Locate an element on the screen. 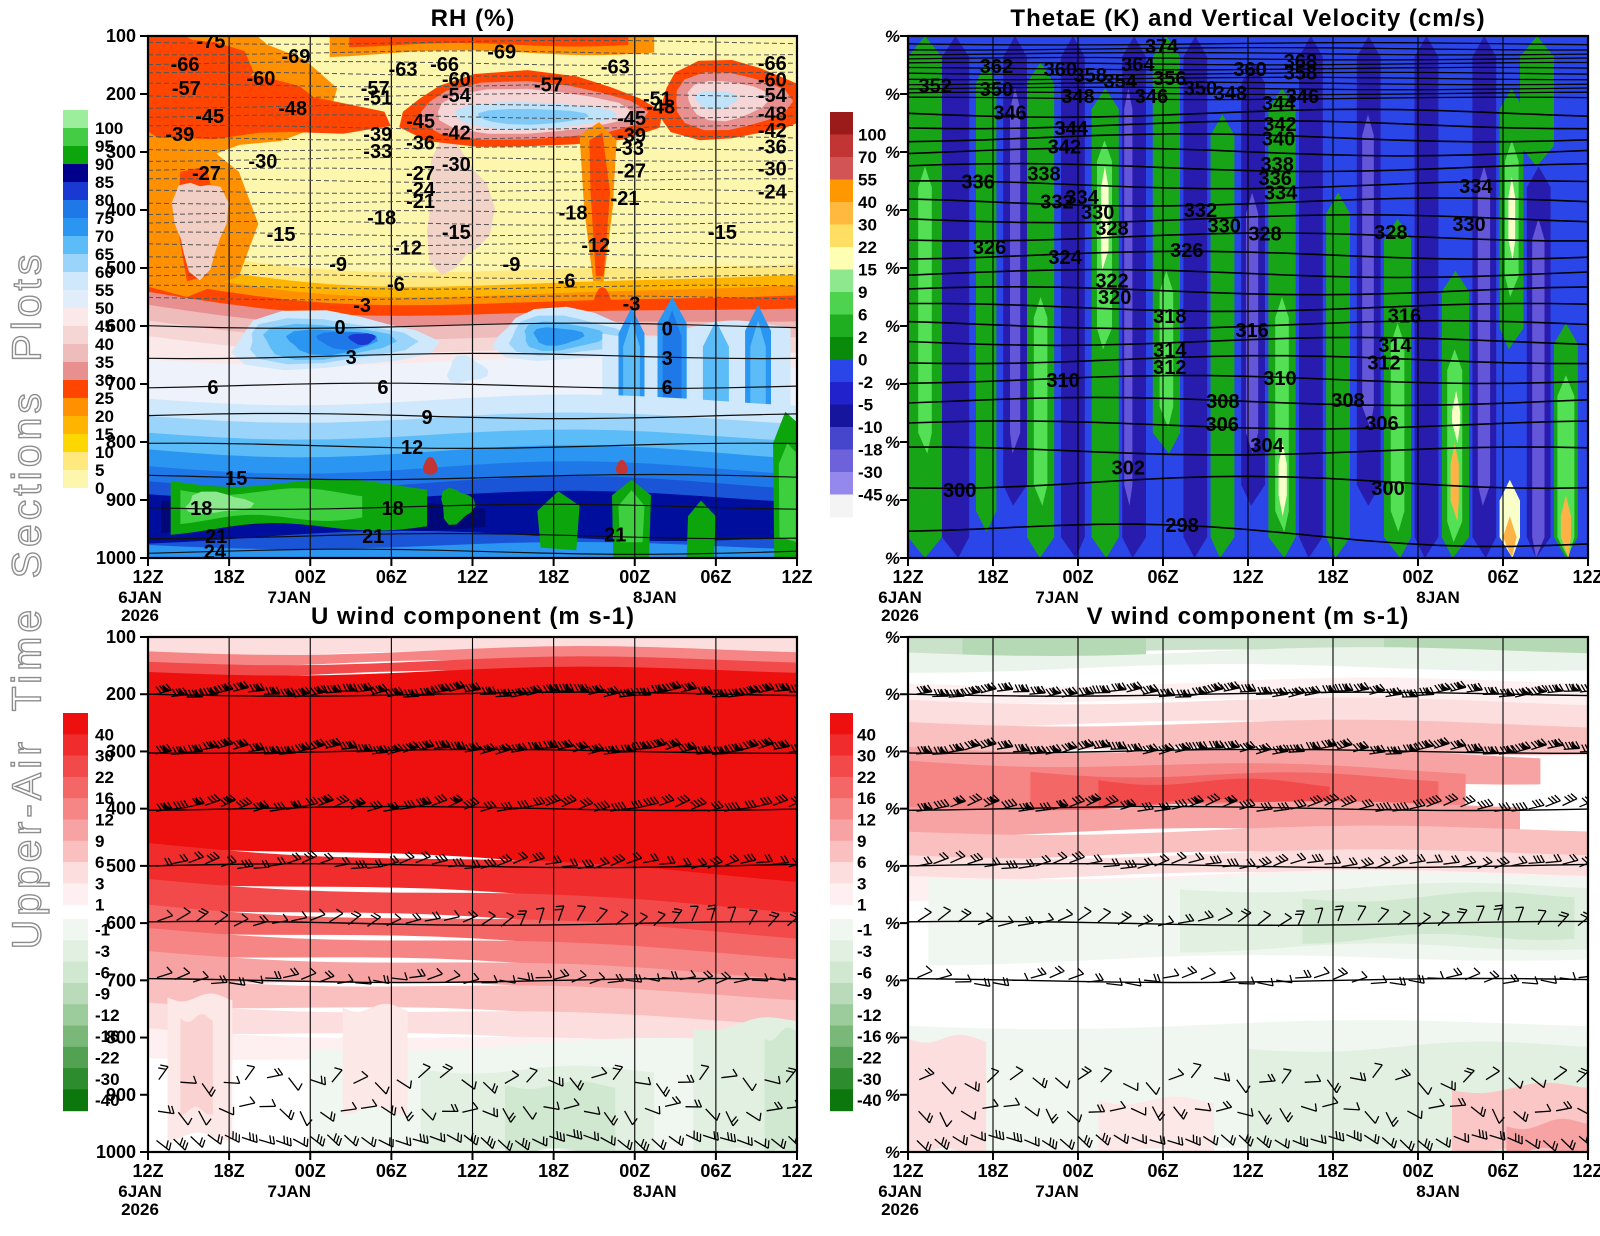 Image resolution: width=1600 pixels, height=1236 pixels. contour-label: 3 is located at coordinates (351, 358).